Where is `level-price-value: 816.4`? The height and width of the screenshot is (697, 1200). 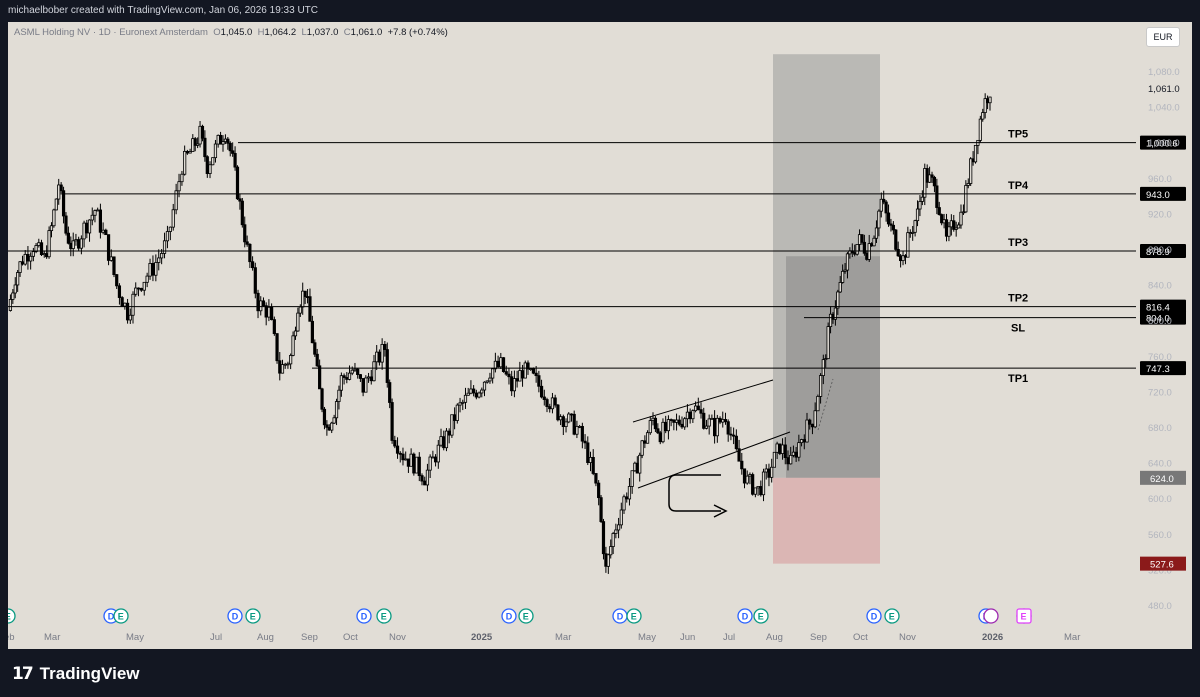
level-price-value: 816.4 is located at coordinates (1158, 308).